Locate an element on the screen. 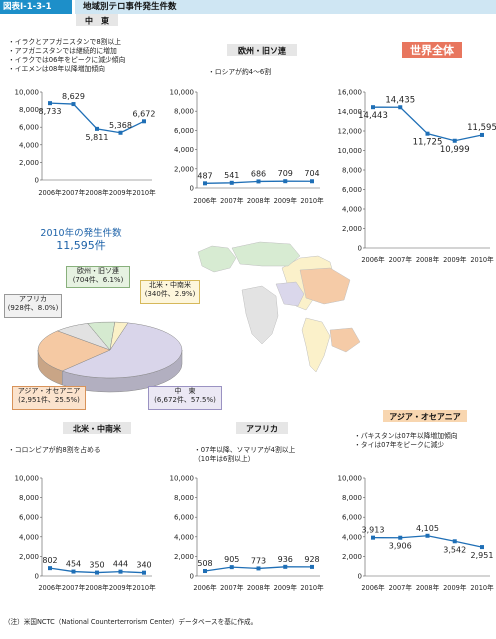  pie-label-latam-name: 北米・中南米 is located at coordinates (170, 285).